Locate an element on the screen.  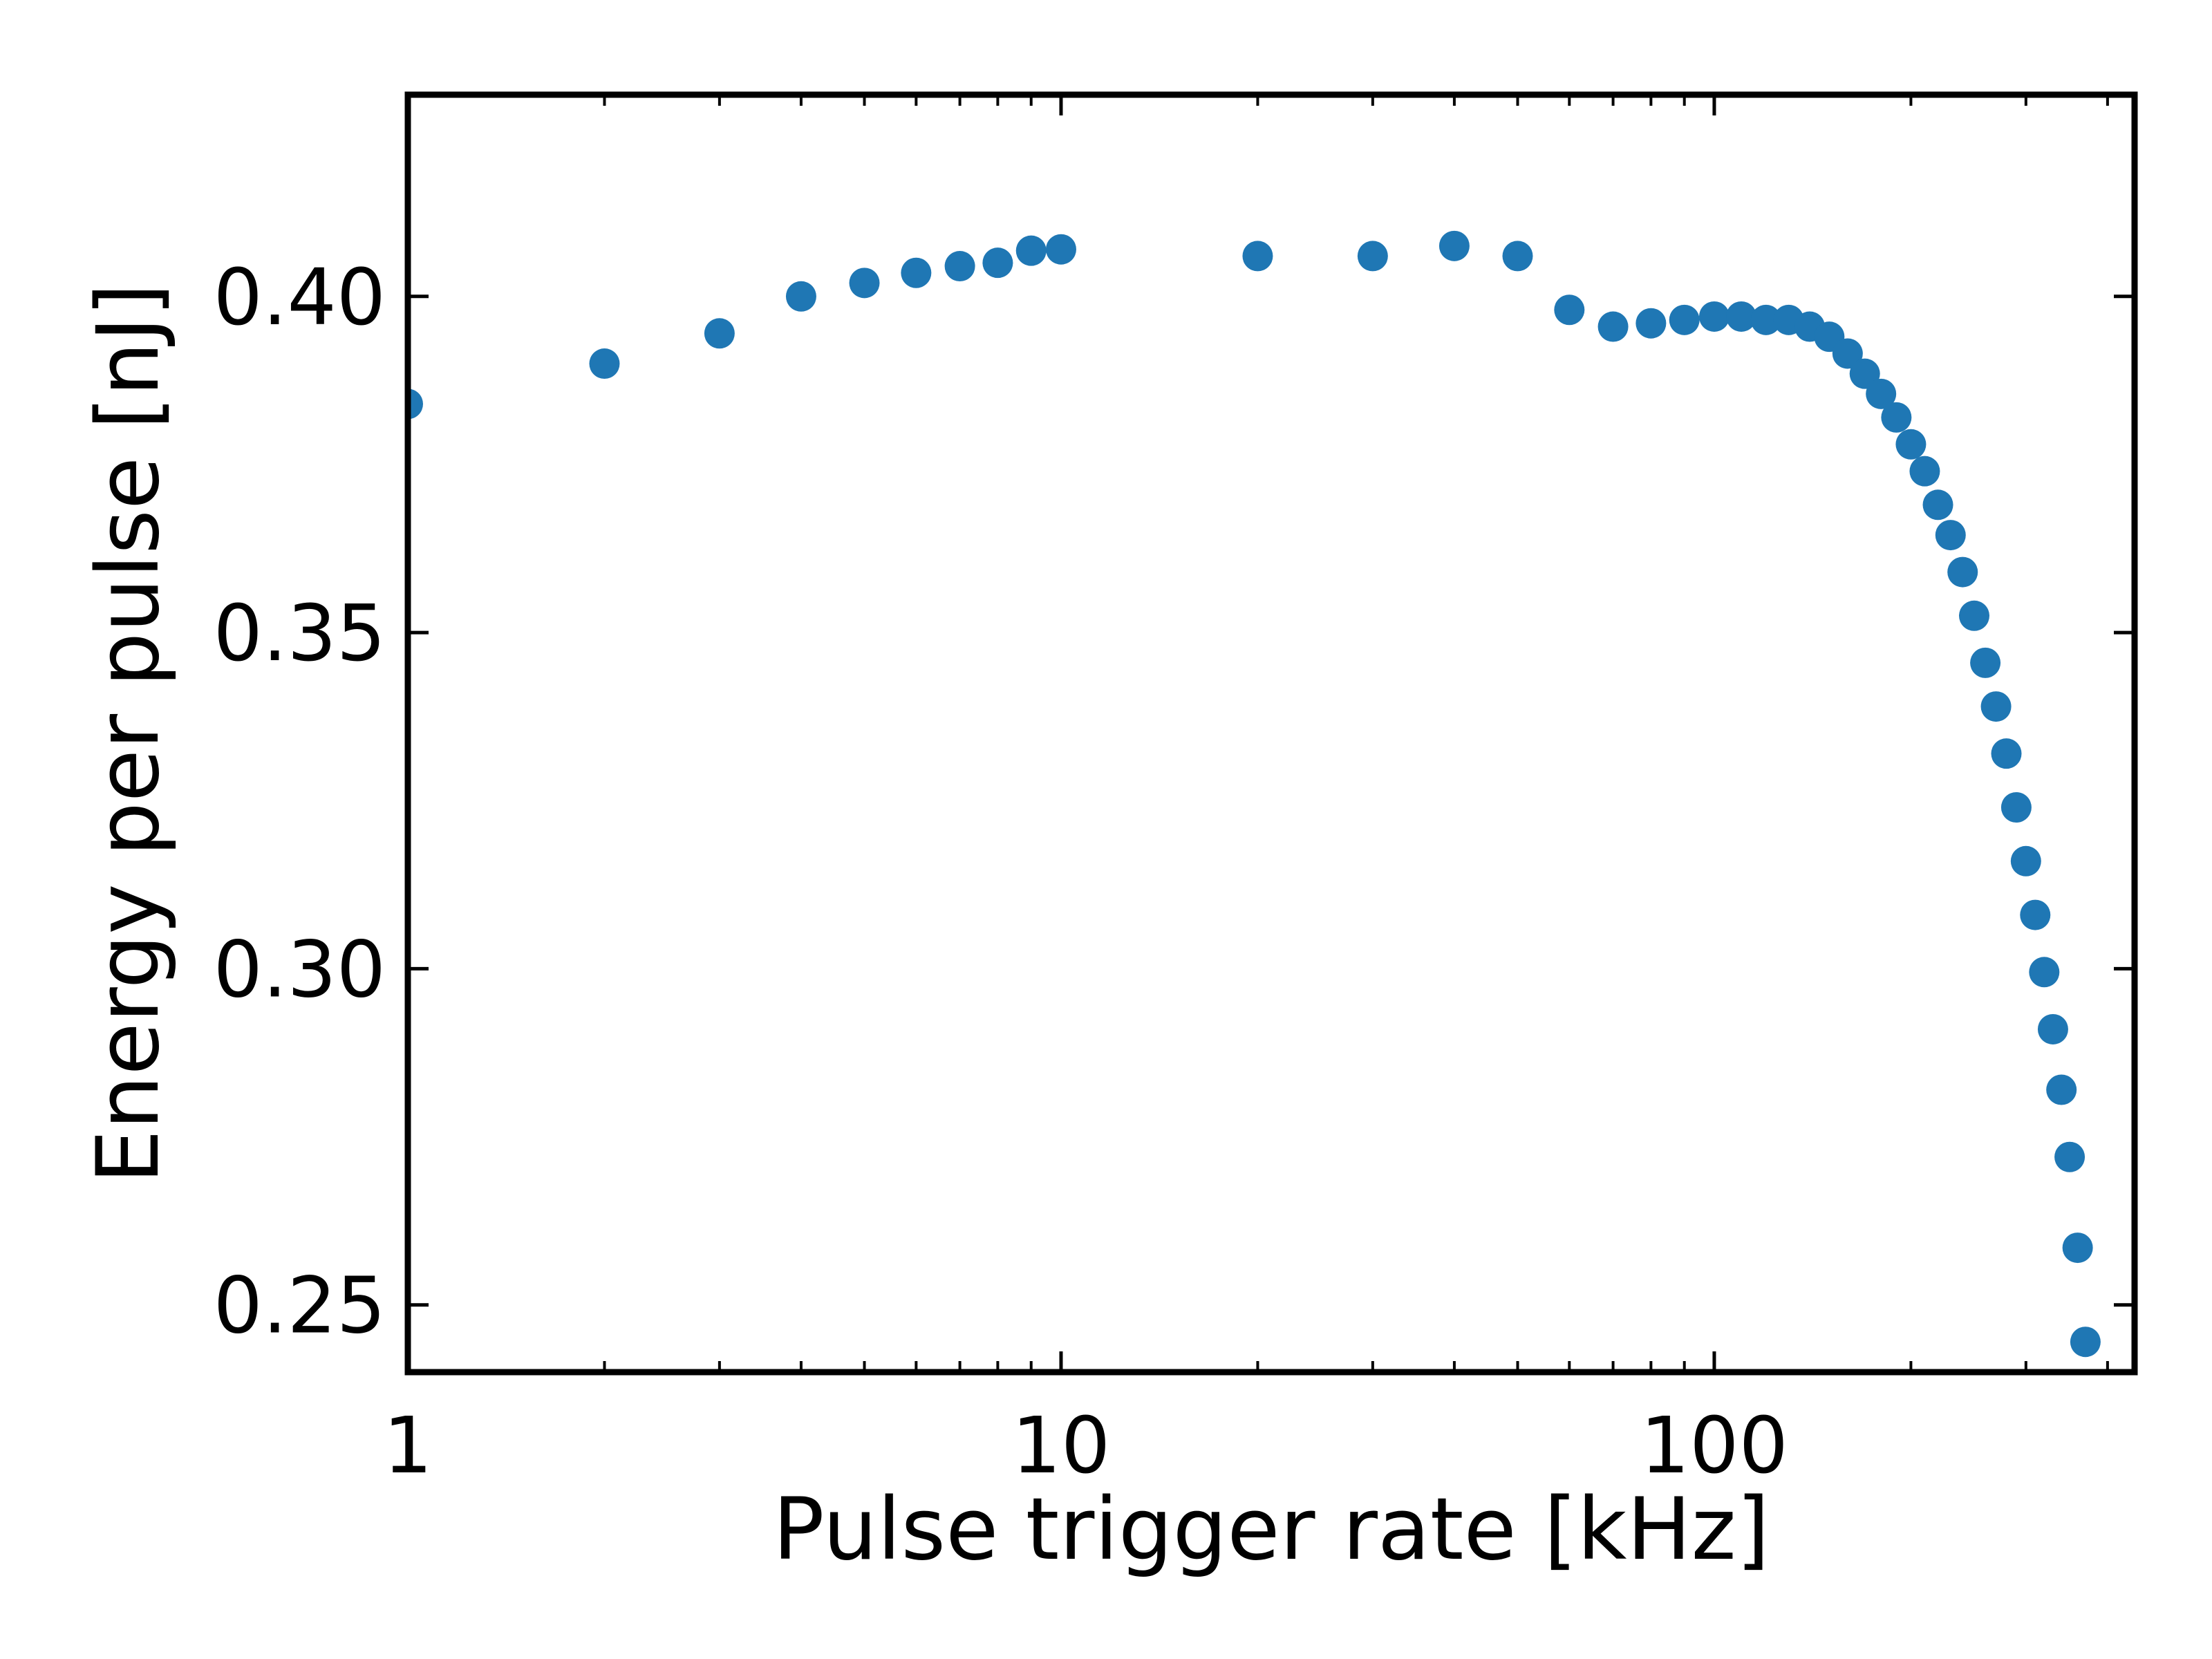
y-tick-label: 0.30 is located at coordinates (300, 970).